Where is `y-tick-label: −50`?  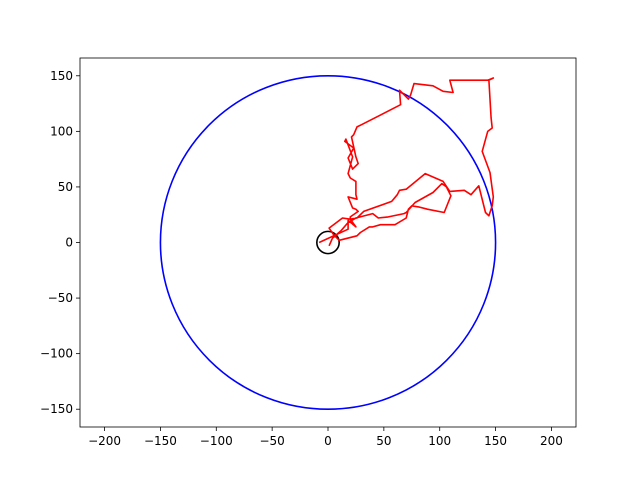 y-tick-label: −50 is located at coordinates (60, 298).